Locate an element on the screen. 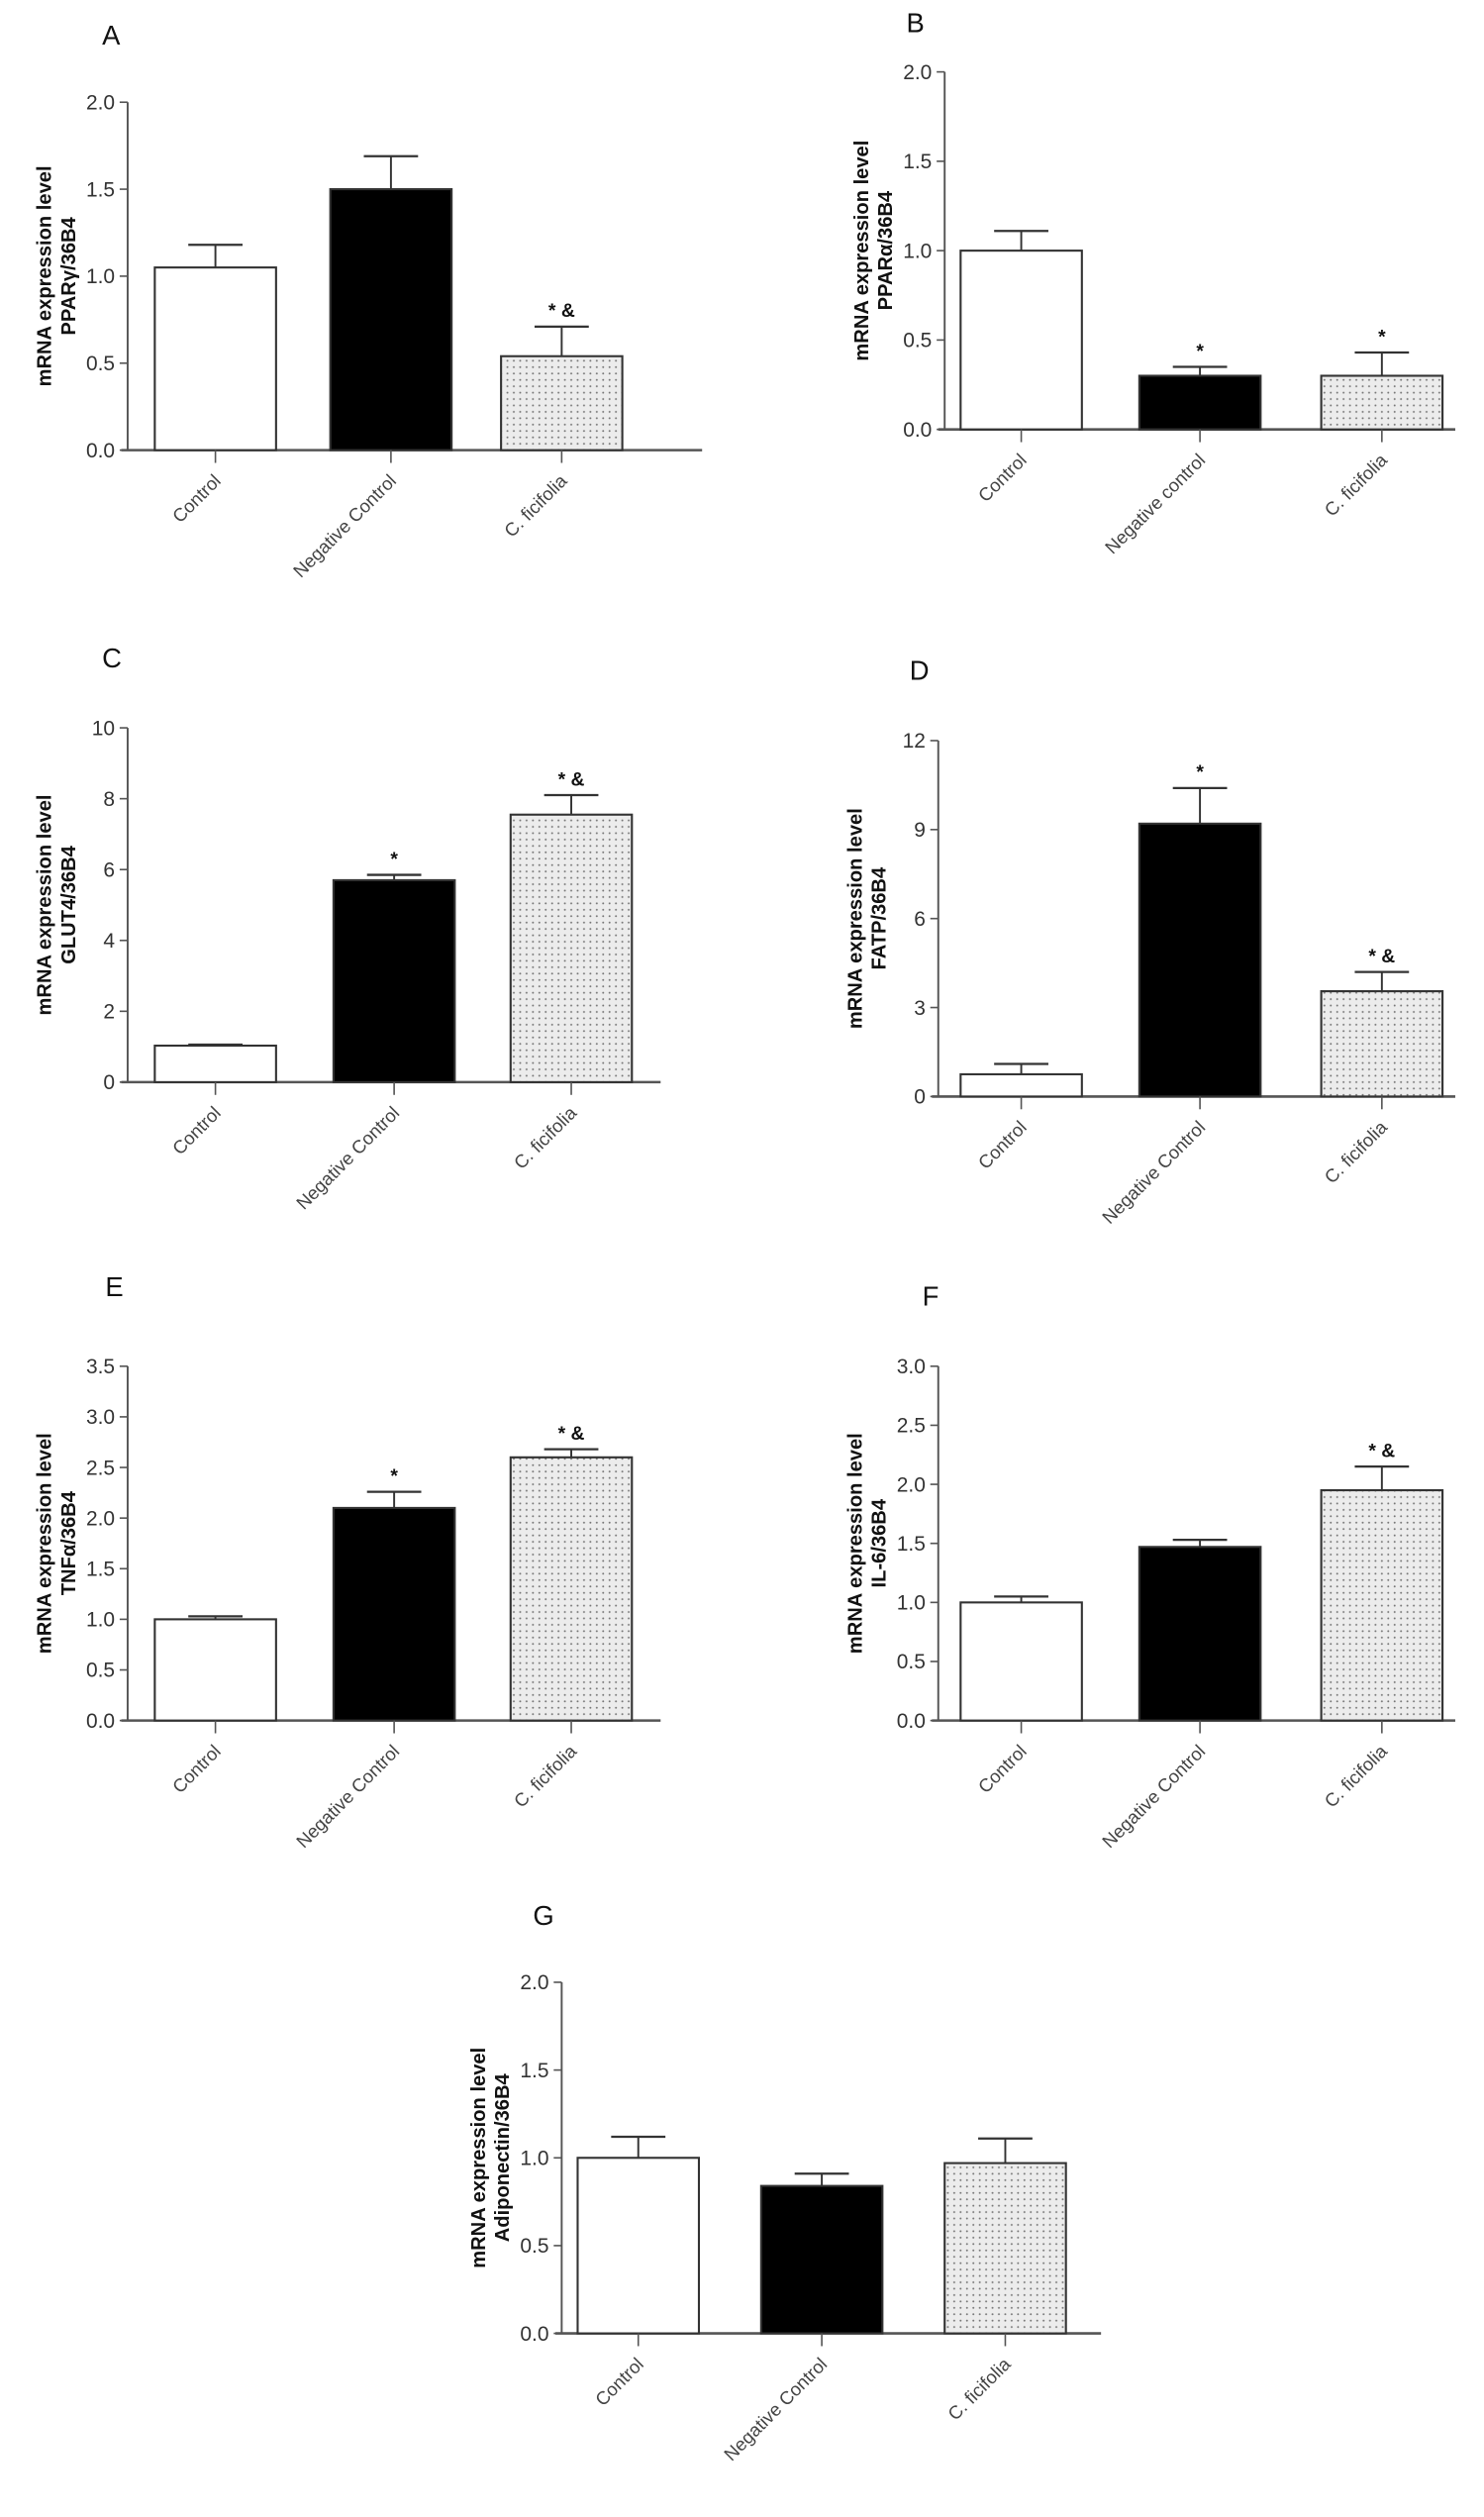 Image resolution: width=1484 pixels, height=2517 pixels. y-tick-label: 8 is located at coordinates (109, 799).